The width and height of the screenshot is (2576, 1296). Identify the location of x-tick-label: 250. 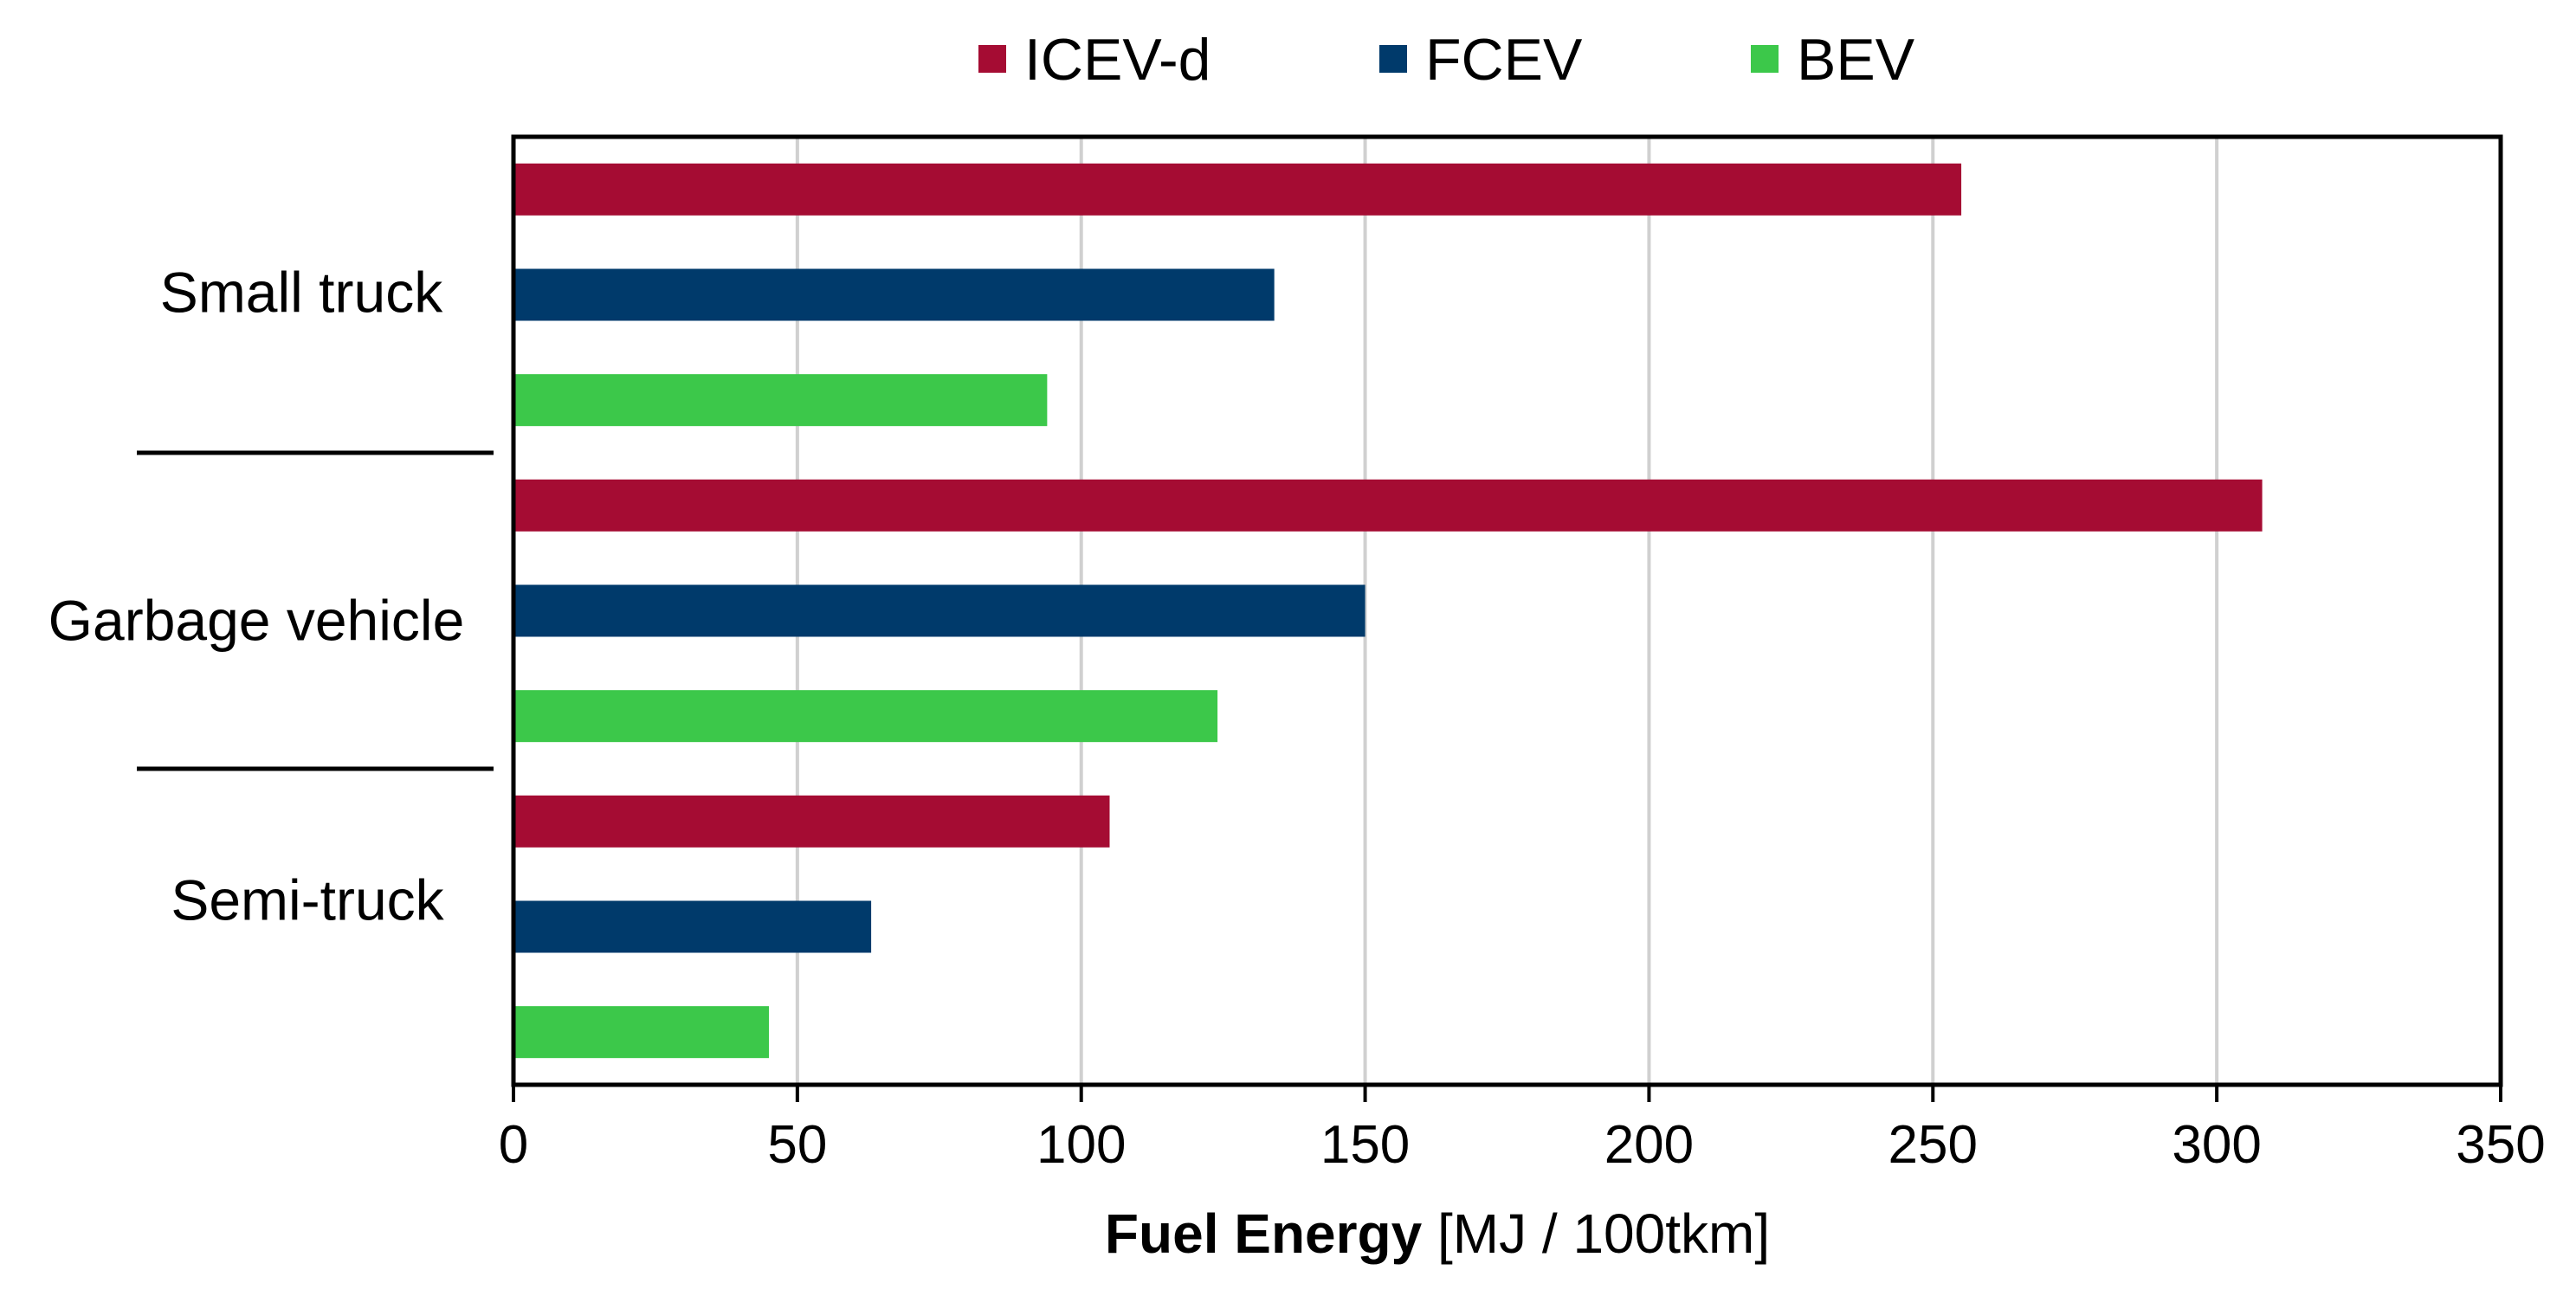
(1933, 1145).